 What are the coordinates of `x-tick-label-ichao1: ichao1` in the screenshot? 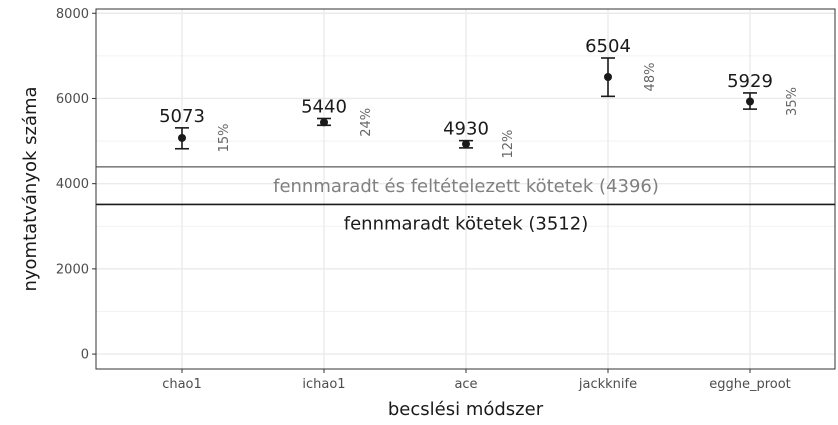 It's located at (323, 384).